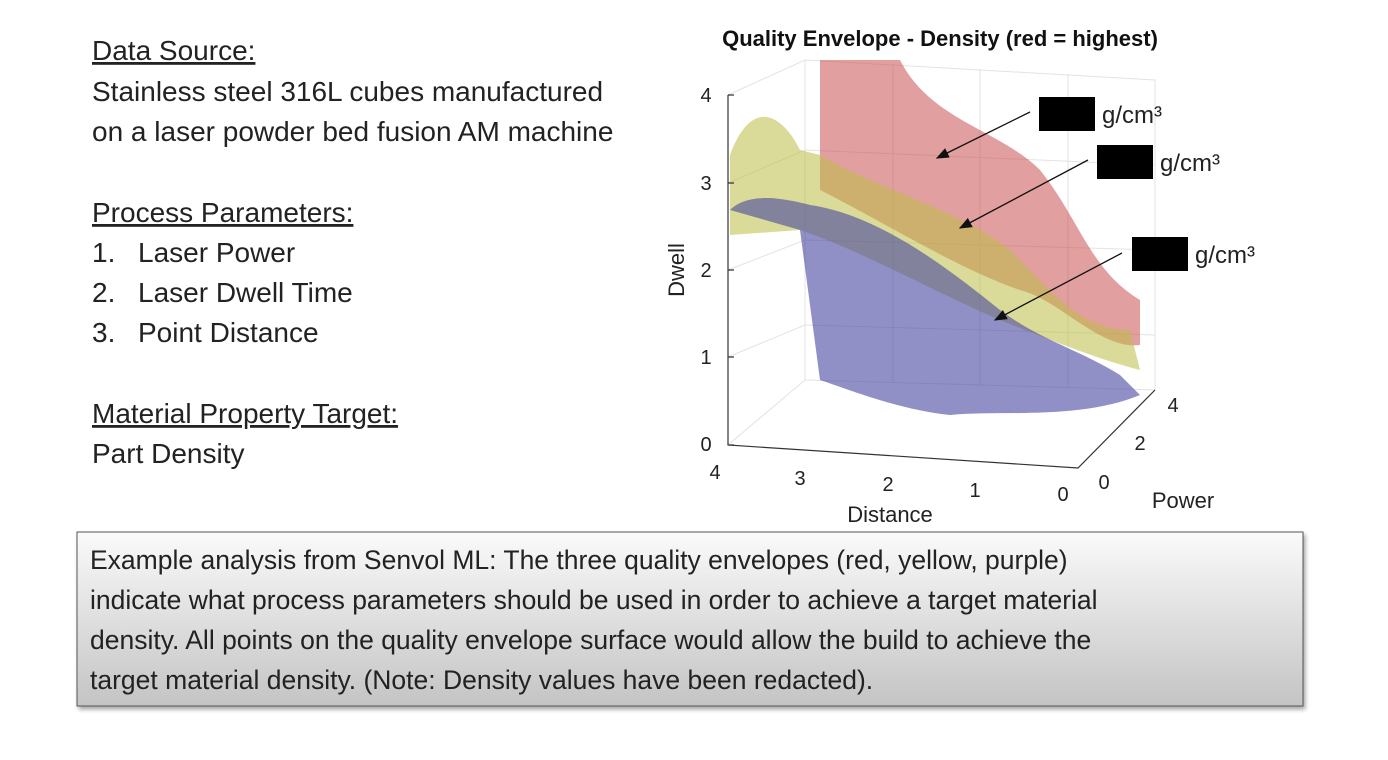 This screenshot has height=760, width=1388. What do you see at coordinates (714, 473) in the screenshot?
I see `x-tick-label: 4` at bounding box center [714, 473].